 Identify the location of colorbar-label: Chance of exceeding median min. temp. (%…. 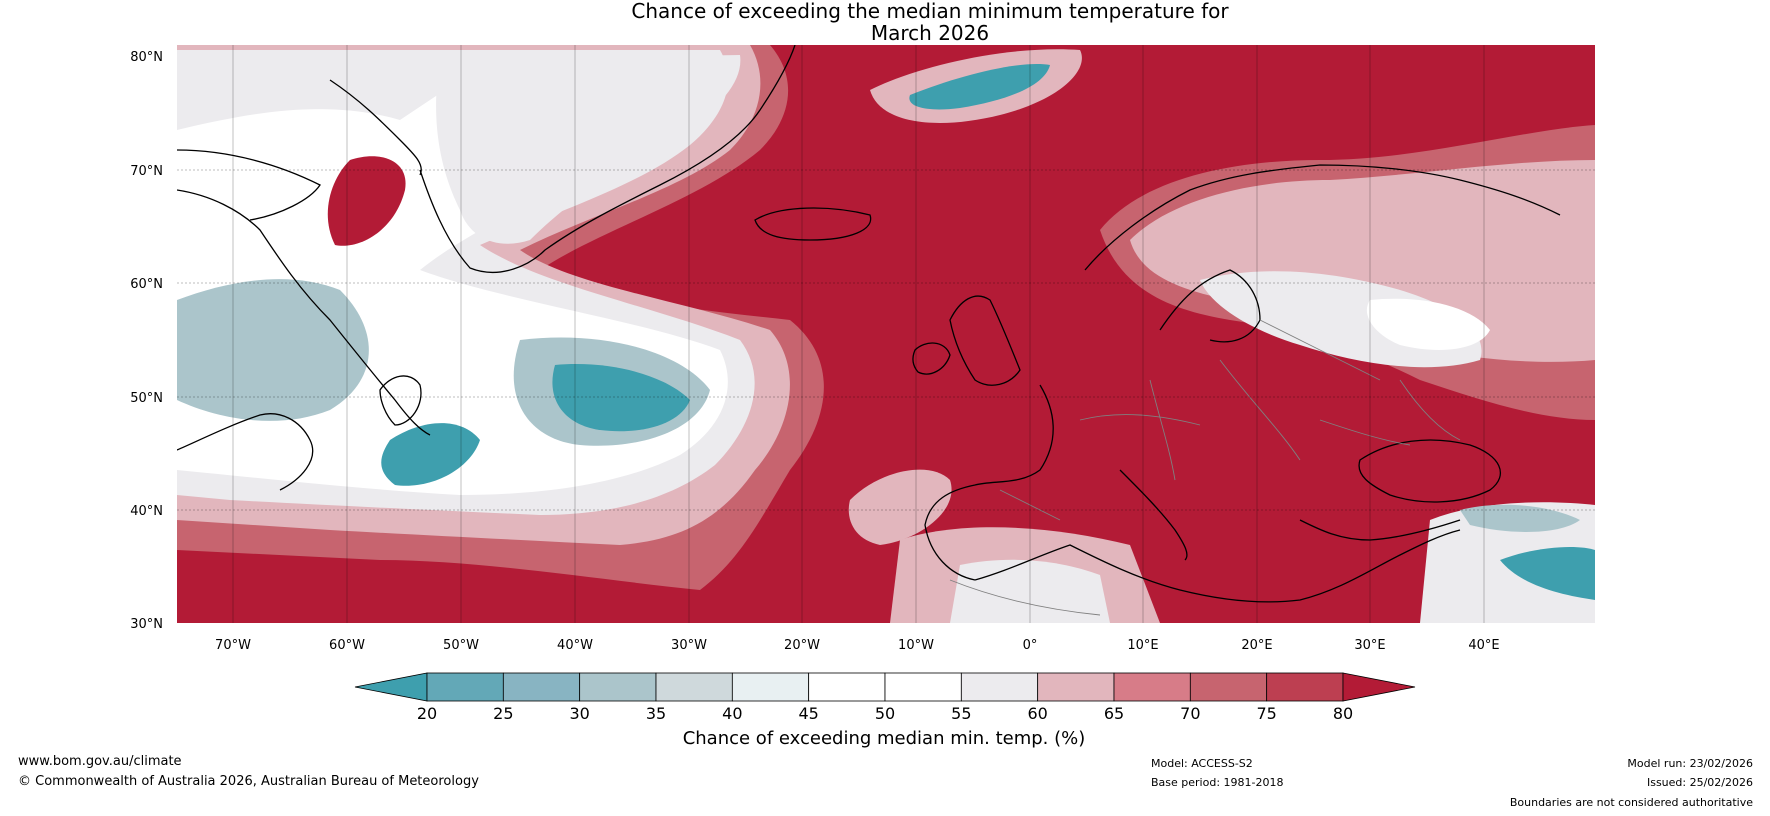
(884, 738).